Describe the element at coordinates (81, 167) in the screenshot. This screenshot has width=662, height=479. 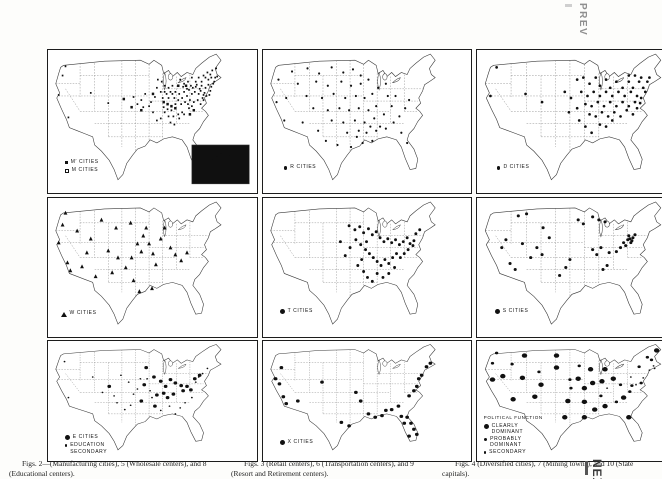
I see `map-legend: M′ CITIES M CITIES` at that location.